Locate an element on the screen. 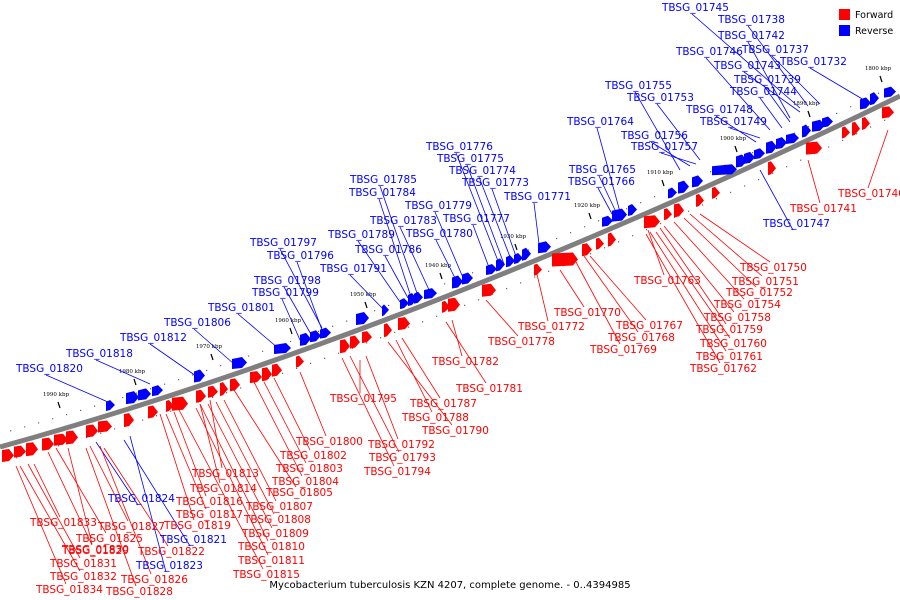  legend-forward-label: Forward is located at coordinates (874, 15).